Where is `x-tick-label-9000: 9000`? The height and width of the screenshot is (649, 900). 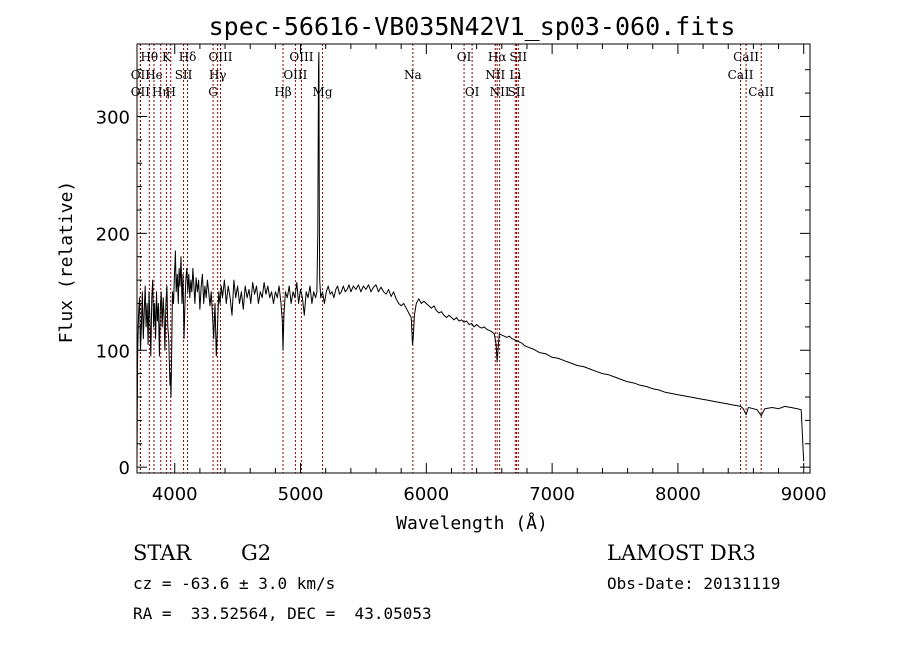
x-tick-label-9000: 9000 is located at coordinates (804, 494).